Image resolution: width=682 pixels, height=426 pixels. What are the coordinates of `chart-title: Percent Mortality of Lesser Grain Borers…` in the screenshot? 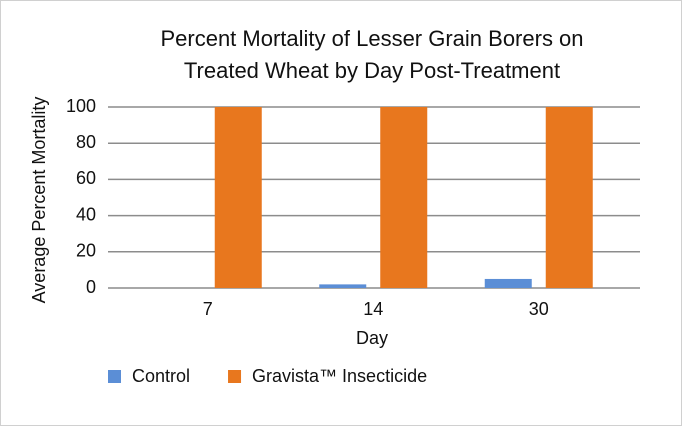 It's located at (371, 38).